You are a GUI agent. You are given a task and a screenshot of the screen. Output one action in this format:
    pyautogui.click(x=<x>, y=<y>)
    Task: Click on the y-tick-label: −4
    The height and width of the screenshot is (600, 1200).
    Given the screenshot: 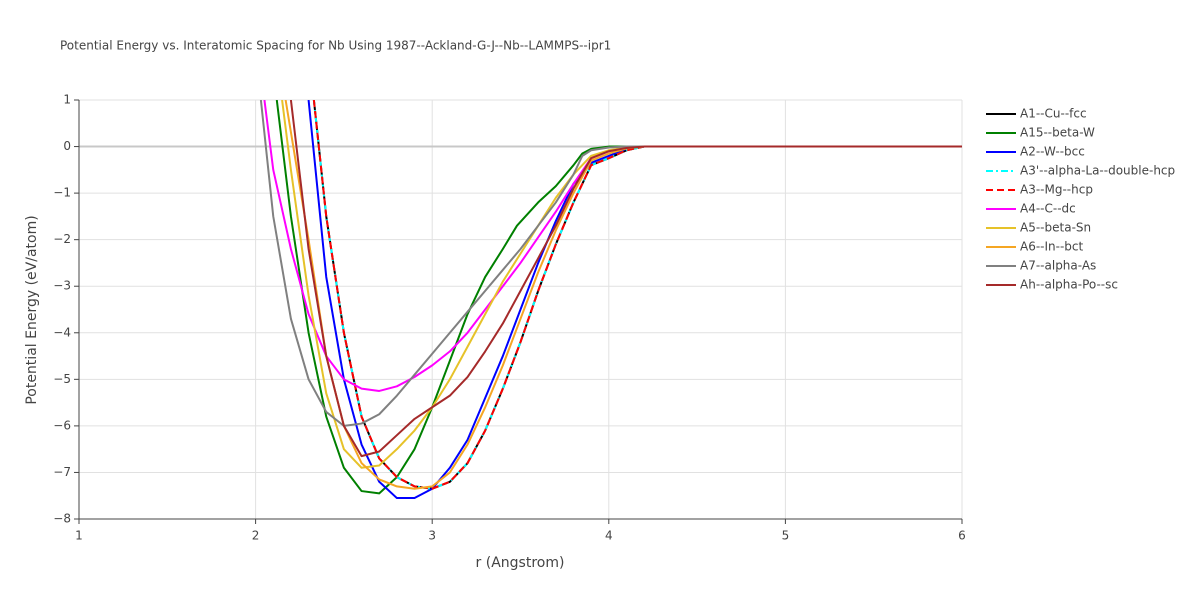 What is the action you would take?
    pyautogui.click(x=62, y=332)
    